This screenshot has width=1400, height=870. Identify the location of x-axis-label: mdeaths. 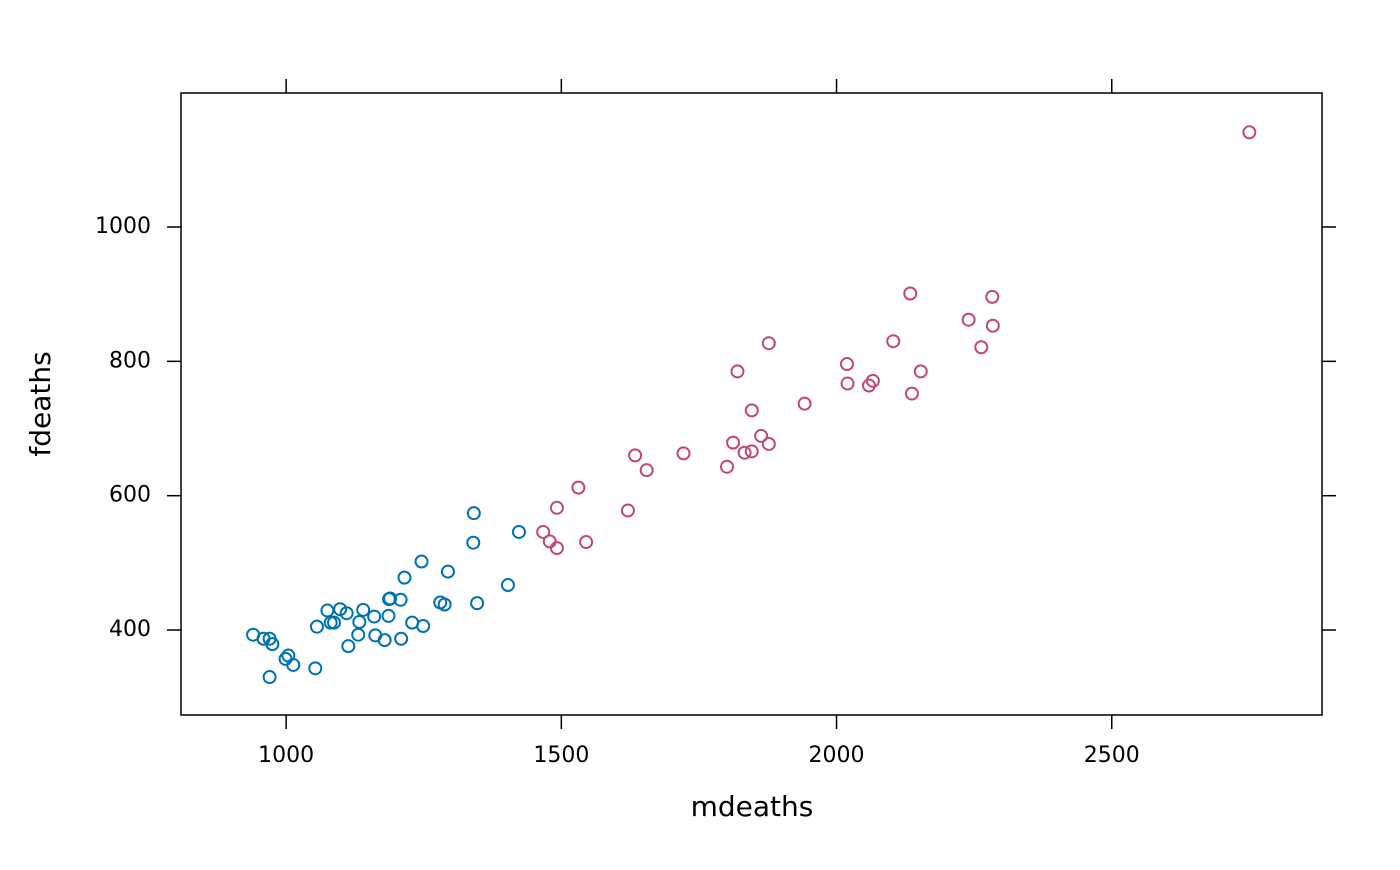
(752, 806).